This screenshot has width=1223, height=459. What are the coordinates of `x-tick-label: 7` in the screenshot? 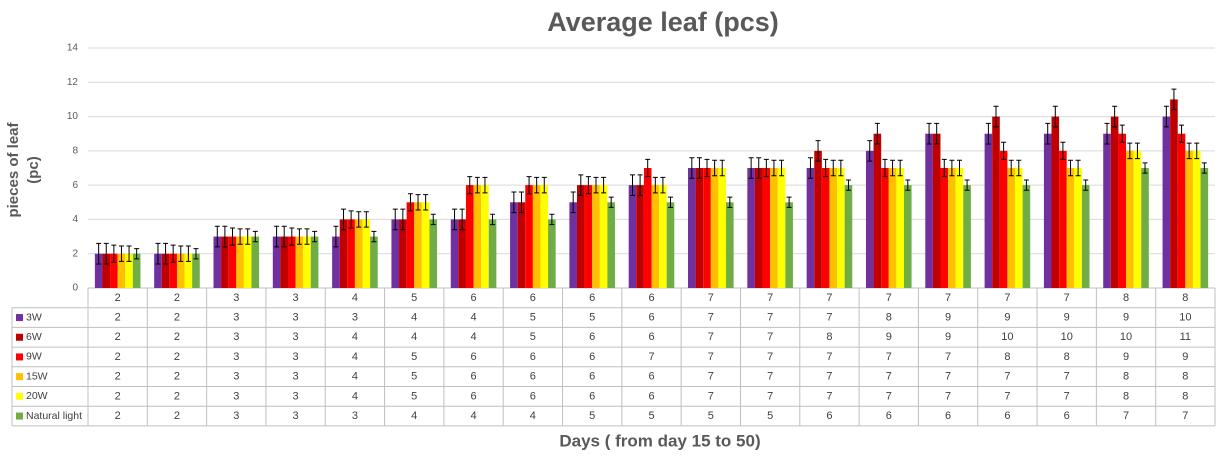 It's located at (889, 298).